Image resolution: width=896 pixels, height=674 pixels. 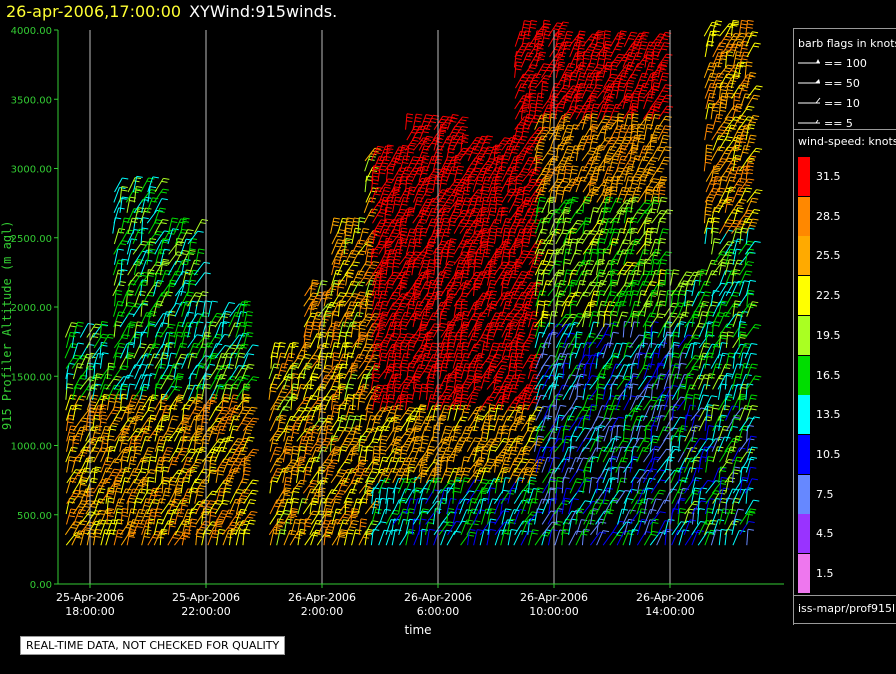 What do you see at coordinates (553, 611) in the screenshot?
I see `x-tick-time: 10:00:00` at bounding box center [553, 611].